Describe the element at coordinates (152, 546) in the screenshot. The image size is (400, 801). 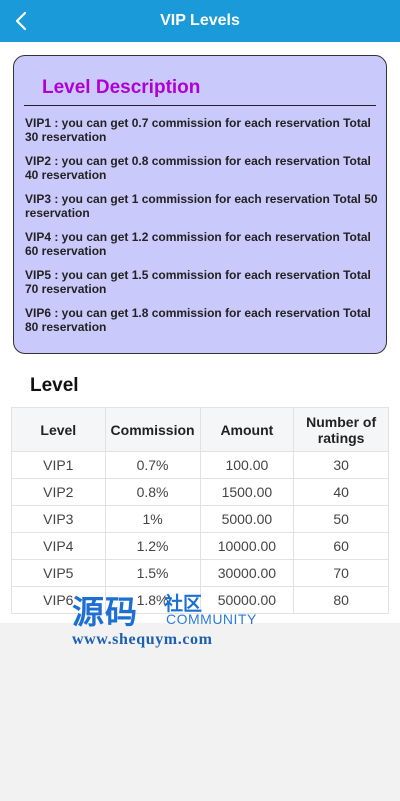
I see `cell-commission: 1.2%` at that location.